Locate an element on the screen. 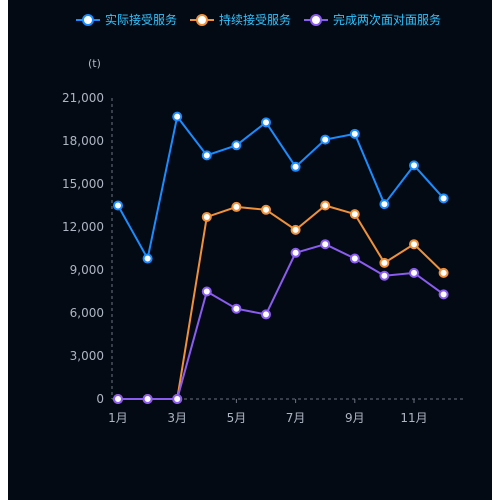 The width and height of the screenshot is (500, 500). legend-item-1: 实际接受服务 is located at coordinates (126, 19).